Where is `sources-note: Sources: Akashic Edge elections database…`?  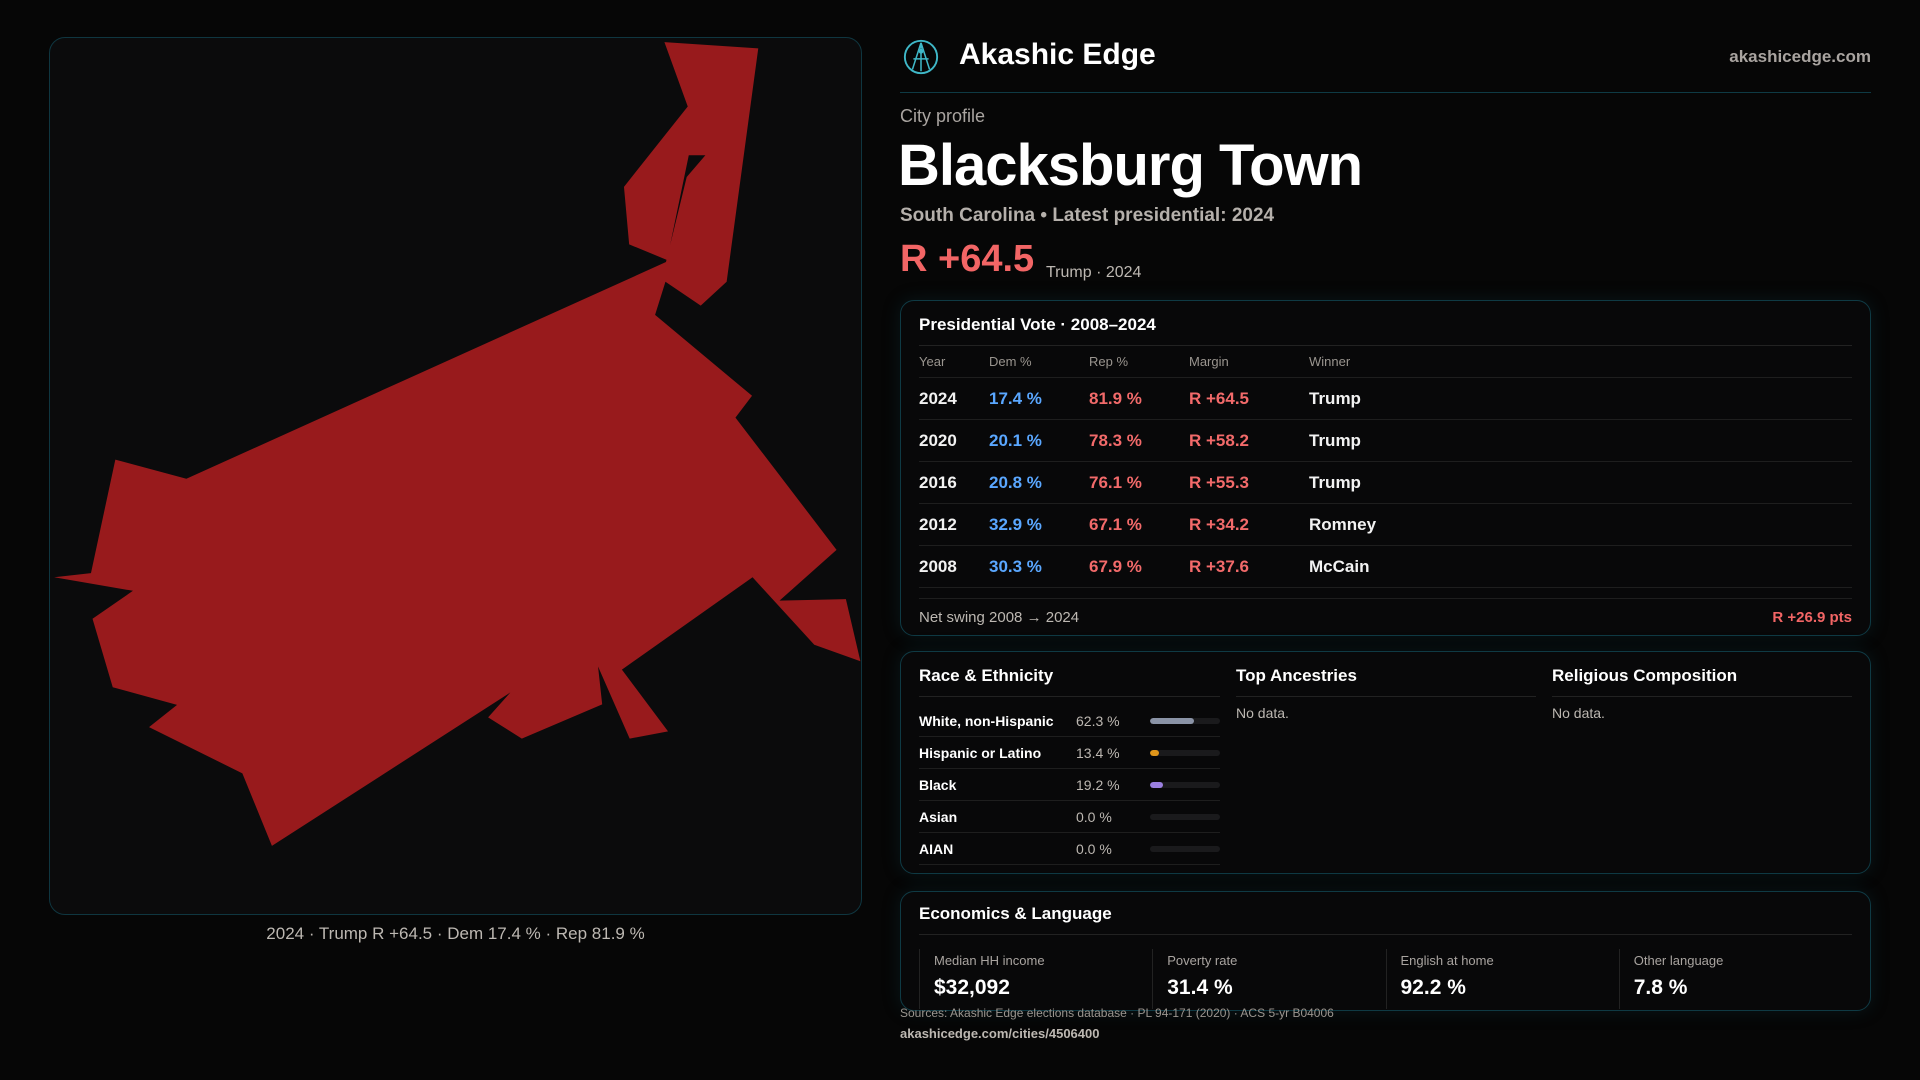
sources-note: Sources: Akashic Edge elections database… is located at coordinates (1117, 1013).